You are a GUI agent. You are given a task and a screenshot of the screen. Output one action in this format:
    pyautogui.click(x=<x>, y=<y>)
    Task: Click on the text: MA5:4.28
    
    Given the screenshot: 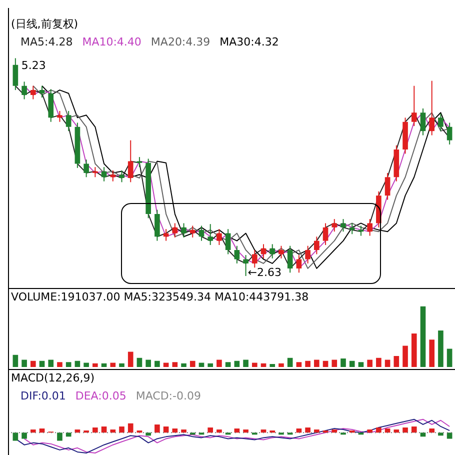 What is the action you would take?
    pyautogui.click(x=46, y=42)
    